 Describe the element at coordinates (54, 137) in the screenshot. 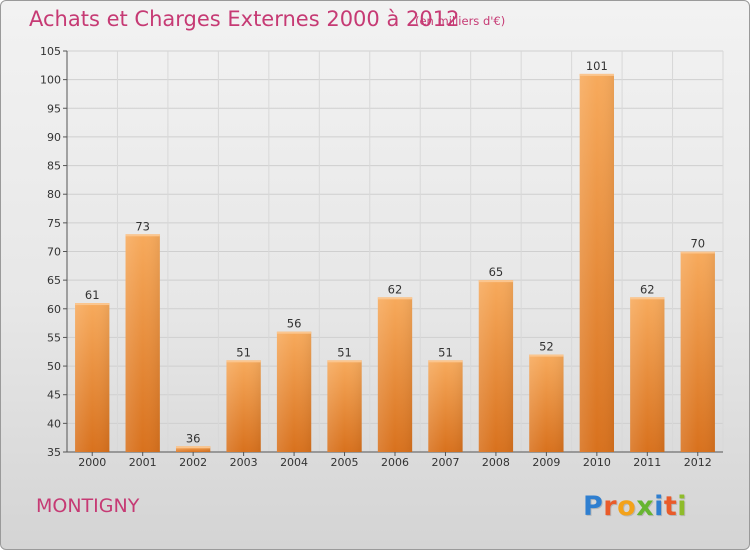

I see `y-tick-label: 90` at that location.